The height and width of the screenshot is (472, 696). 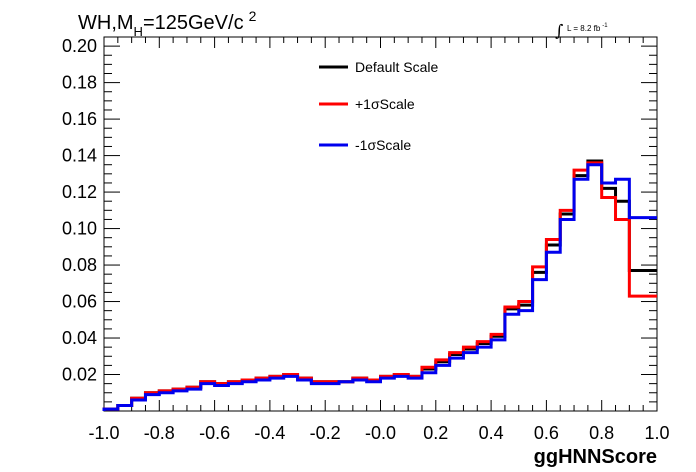 I want to click on x-tick-label: 0.2, so click(x=435, y=433).